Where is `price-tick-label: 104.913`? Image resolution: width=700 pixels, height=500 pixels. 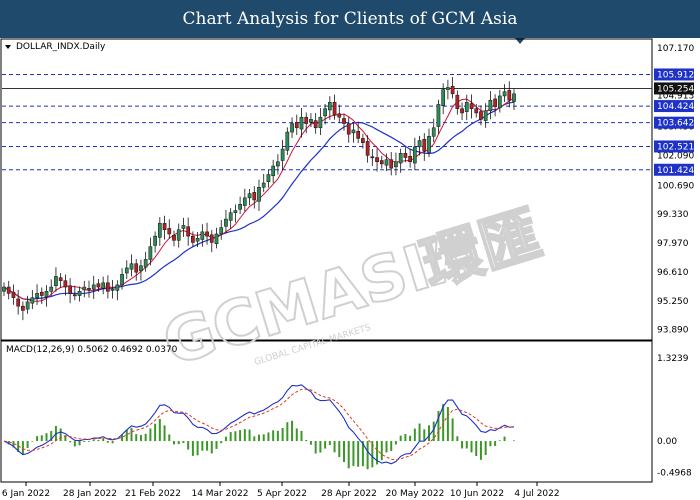 price-tick-label: 104.913 is located at coordinates (675, 97).